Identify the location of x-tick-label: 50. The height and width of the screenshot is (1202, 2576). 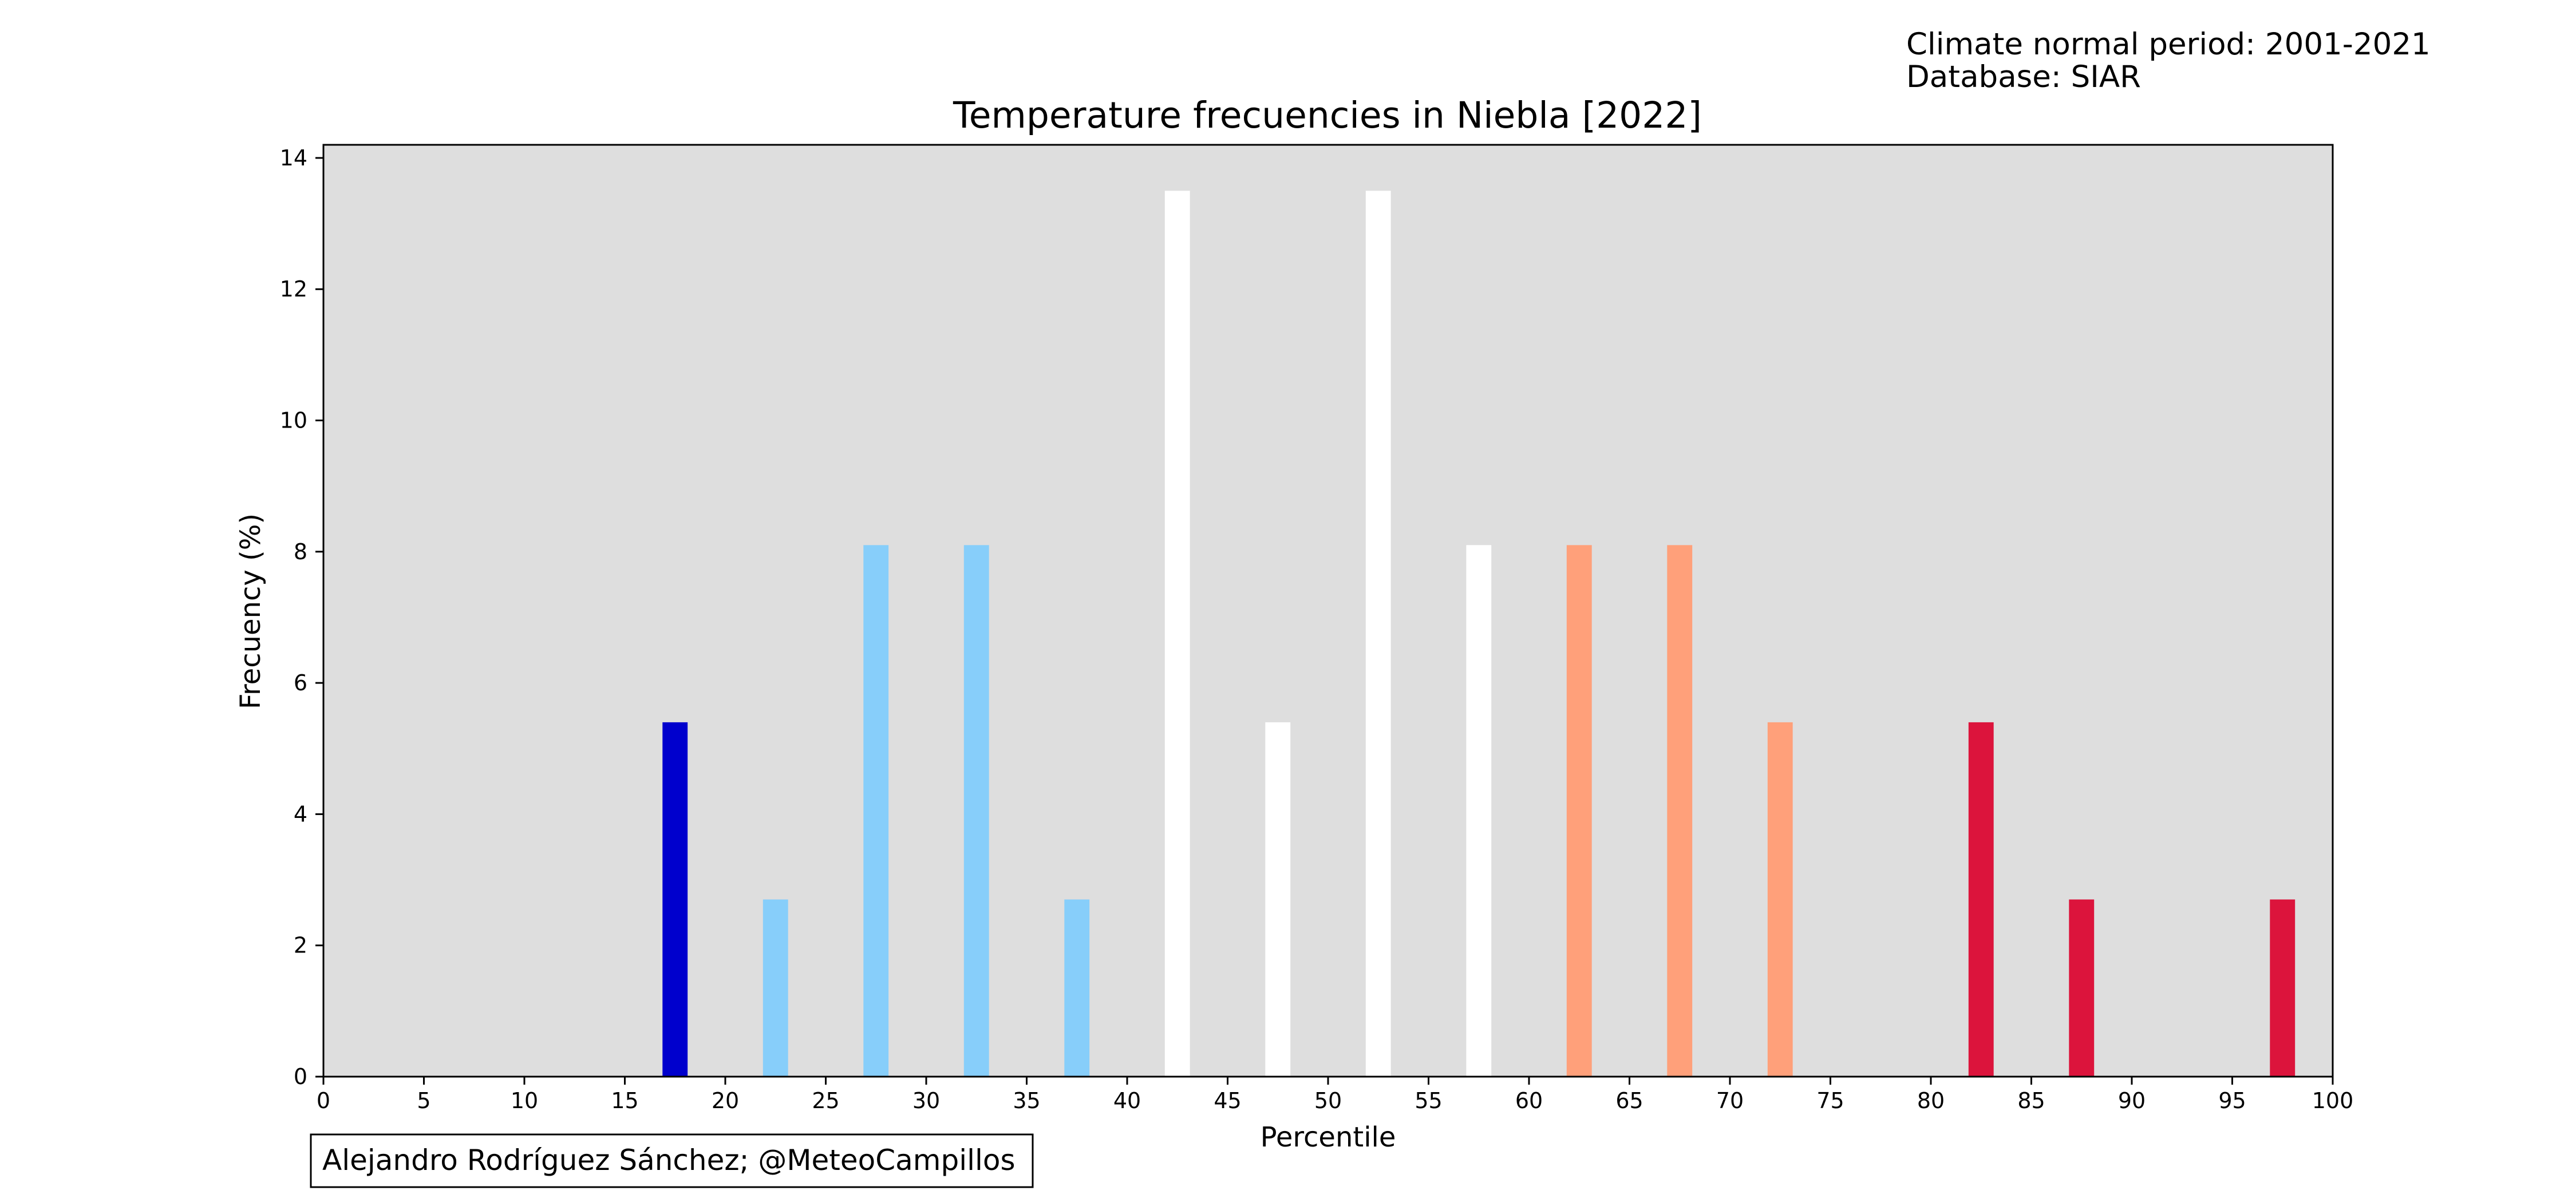
(1328, 1100).